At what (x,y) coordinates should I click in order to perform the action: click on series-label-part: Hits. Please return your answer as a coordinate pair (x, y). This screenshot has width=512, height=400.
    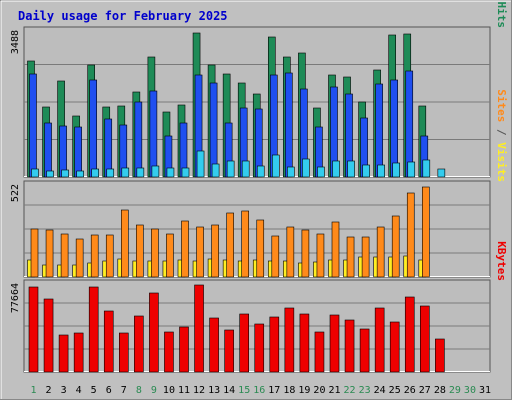
    Looking at the image, I should click on (501, 15).